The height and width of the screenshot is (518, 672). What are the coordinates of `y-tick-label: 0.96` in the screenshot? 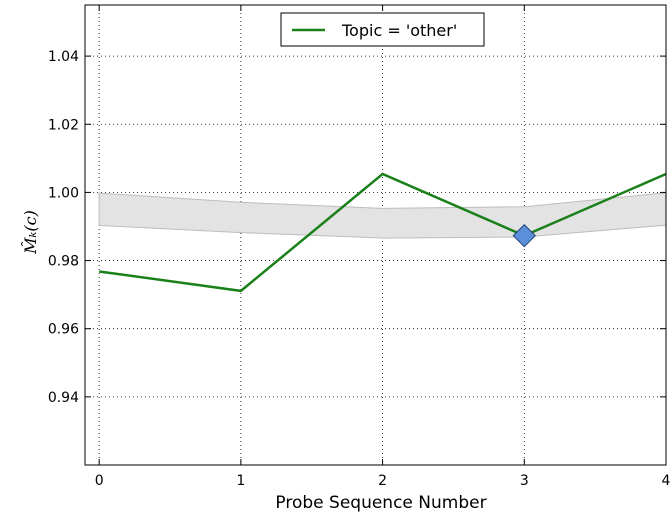 It's located at (63, 330).